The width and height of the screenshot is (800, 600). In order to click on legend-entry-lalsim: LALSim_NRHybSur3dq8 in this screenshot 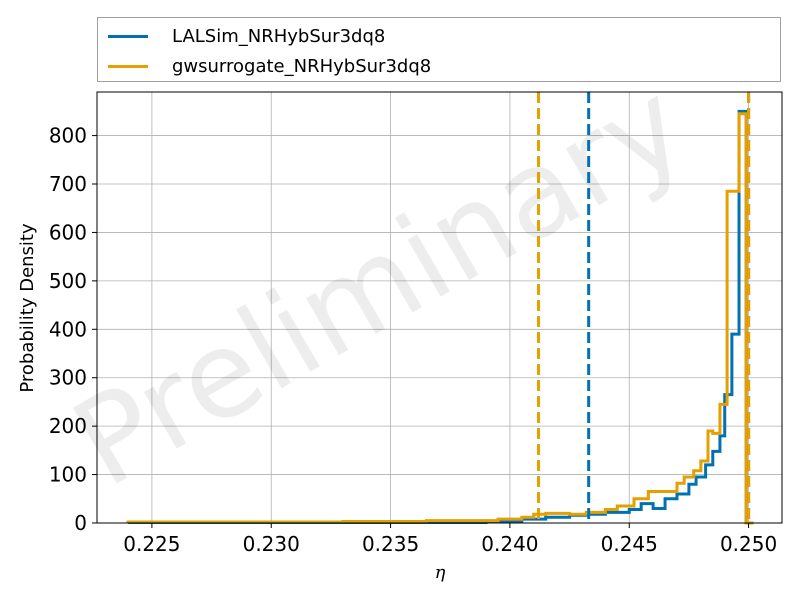, I will do `click(246, 36)`.